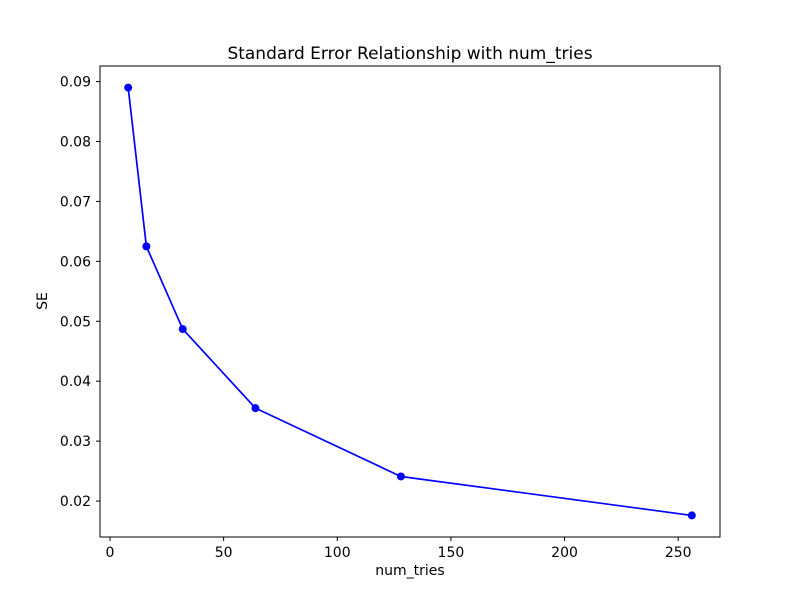 Image resolution: width=800 pixels, height=600 pixels. Describe the element at coordinates (75, 322) in the screenshot. I see `y-tick-label: 0.05` at that location.